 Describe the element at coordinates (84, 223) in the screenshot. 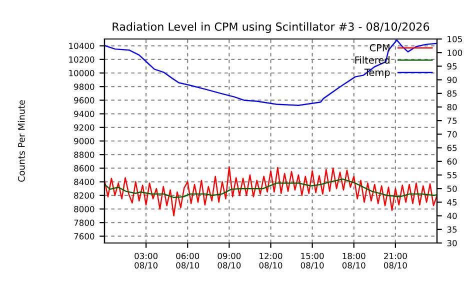

I see `y-tick-label: 7800` at that location.